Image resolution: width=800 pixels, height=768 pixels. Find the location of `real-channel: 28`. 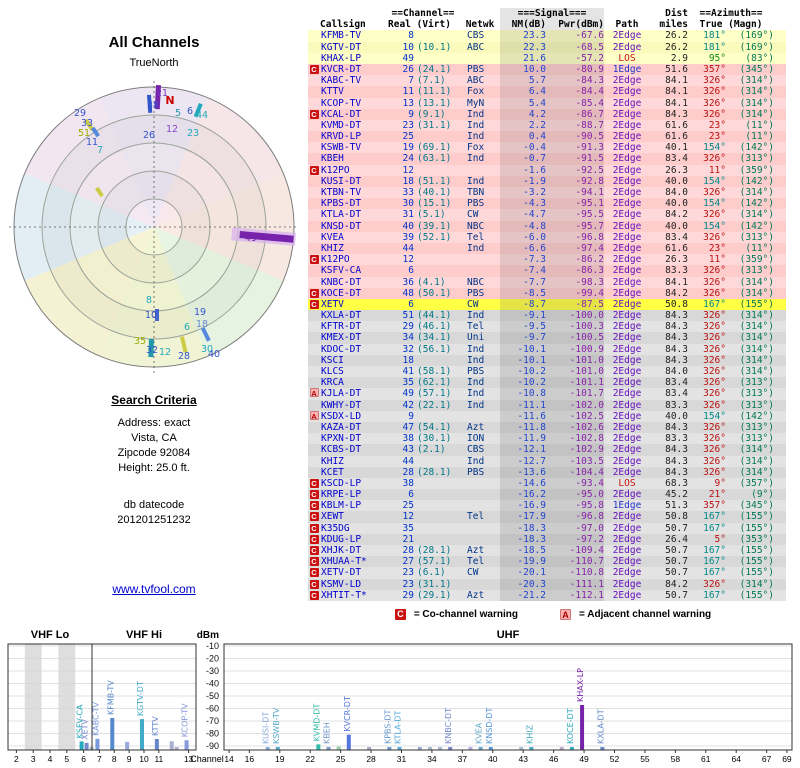

real-channel: 28 is located at coordinates (408, 472).